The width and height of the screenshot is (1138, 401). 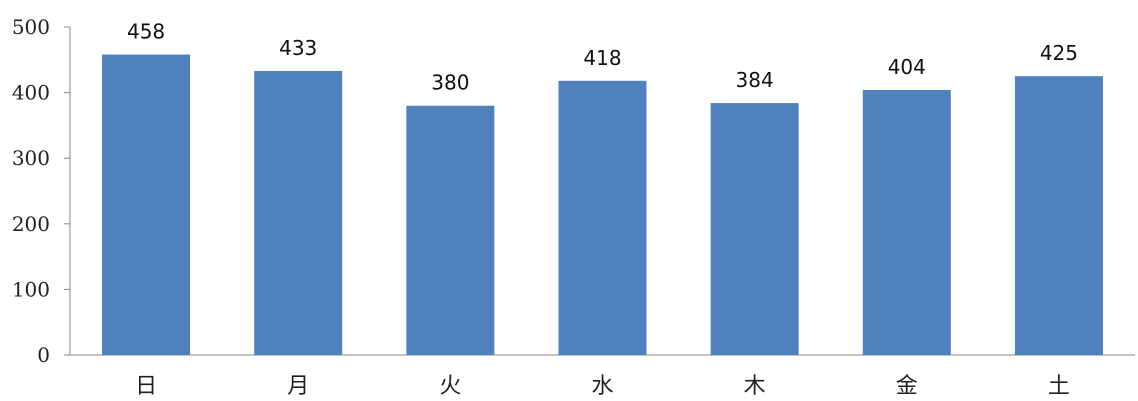 I want to click on data-label: 418, so click(x=602, y=58).